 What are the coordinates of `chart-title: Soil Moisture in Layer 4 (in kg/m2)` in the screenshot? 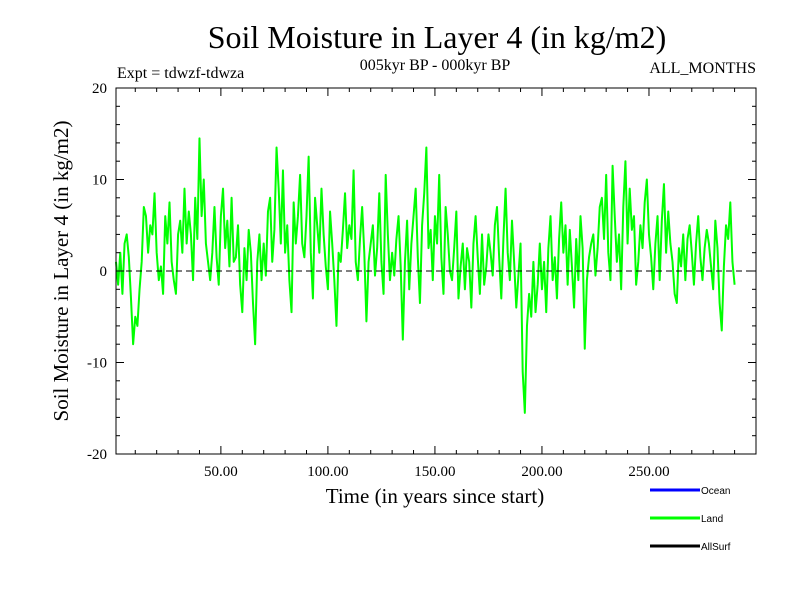 It's located at (437, 37).